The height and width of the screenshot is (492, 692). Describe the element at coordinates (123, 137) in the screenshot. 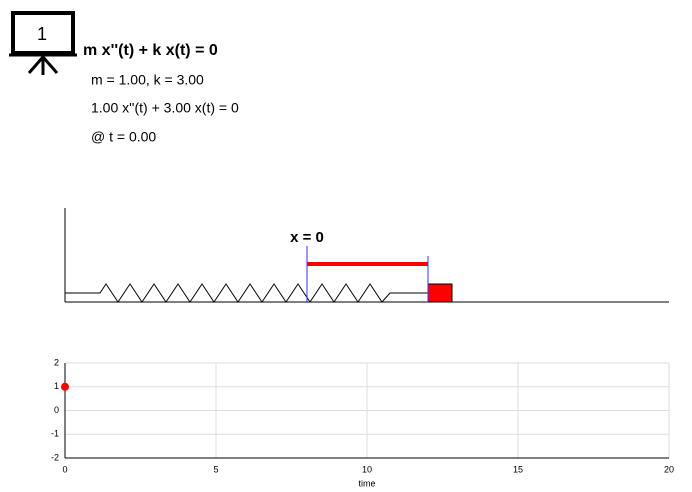

I see `time: @ t = 0.00` at that location.